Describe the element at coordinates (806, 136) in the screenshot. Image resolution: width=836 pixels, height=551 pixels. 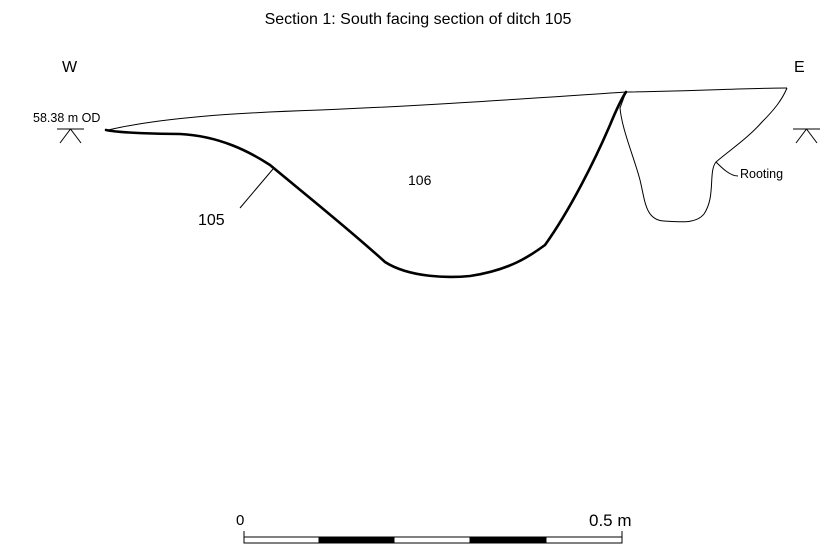
I see `datum-marker-east` at that location.